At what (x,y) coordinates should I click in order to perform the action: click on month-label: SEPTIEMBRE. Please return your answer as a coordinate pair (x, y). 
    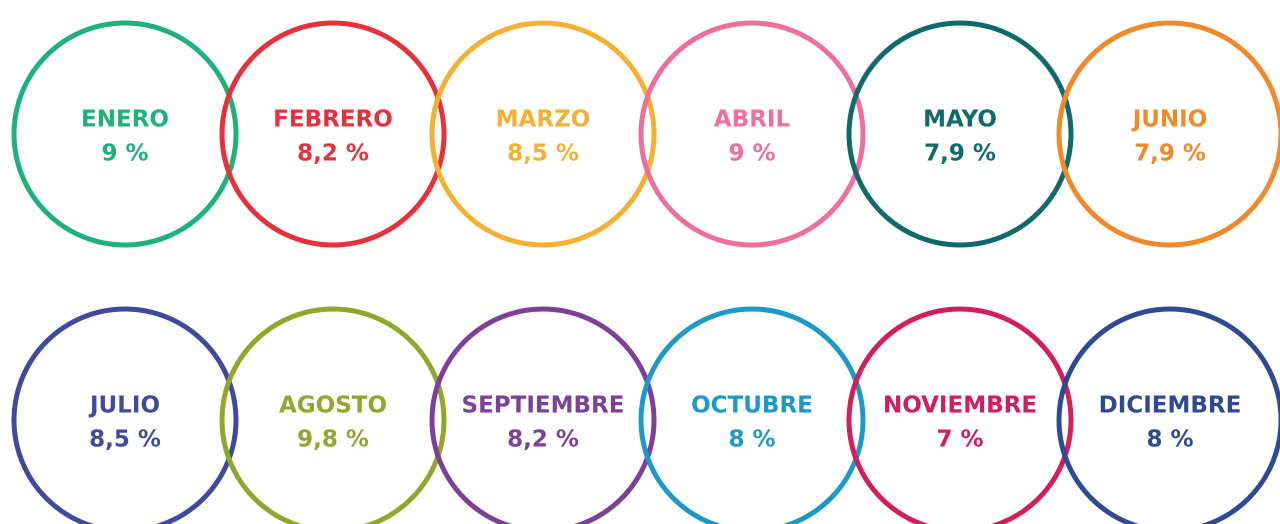
    Looking at the image, I should click on (543, 406).